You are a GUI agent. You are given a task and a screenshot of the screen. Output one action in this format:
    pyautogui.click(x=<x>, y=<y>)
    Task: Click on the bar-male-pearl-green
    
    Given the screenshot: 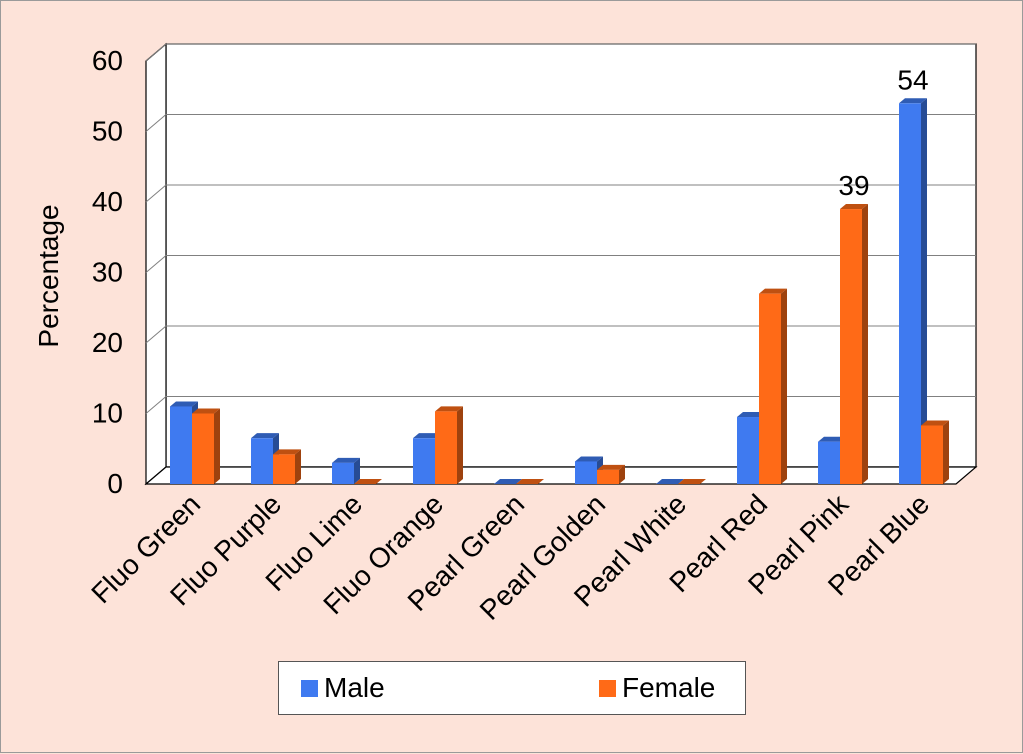 What is the action you would take?
    pyautogui.click(x=508, y=481)
    